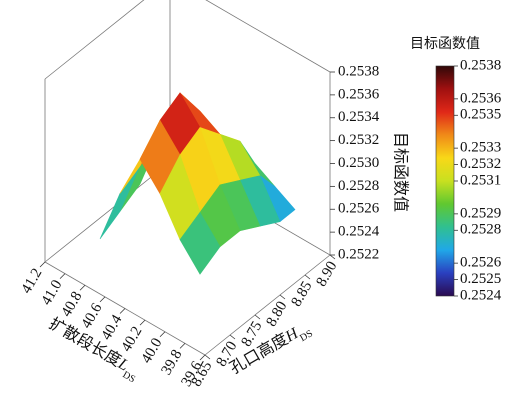 This screenshot has width=514, height=406. Describe the element at coordinates (270, 349) in the screenshot. I see `y-label: 孔口高度HDS` at that location.